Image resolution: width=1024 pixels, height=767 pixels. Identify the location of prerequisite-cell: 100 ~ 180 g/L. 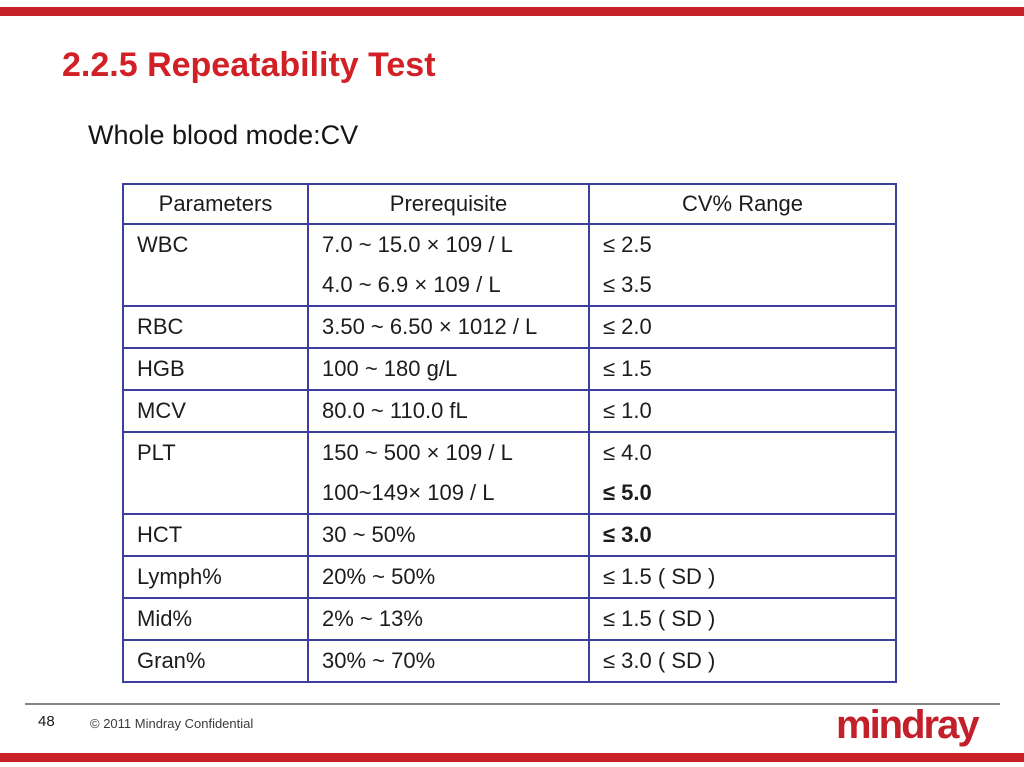
(448, 369).